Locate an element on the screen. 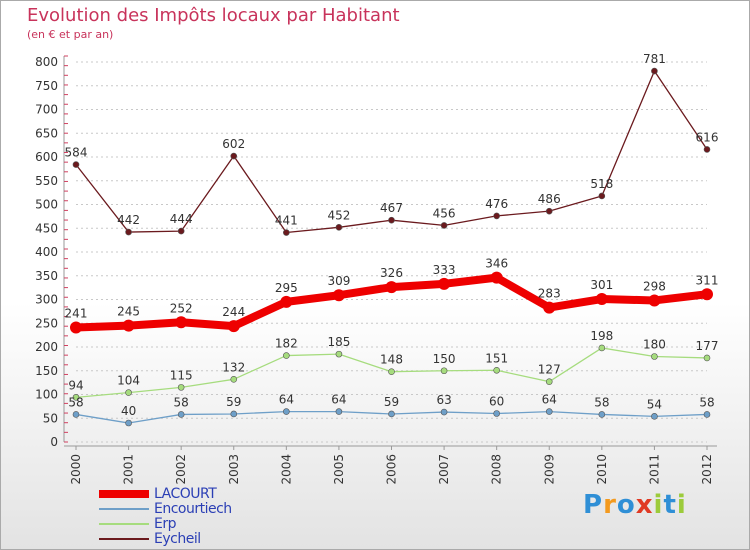 The height and width of the screenshot is (550, 750). data-label: 182 is located at coordinates (286, 344).